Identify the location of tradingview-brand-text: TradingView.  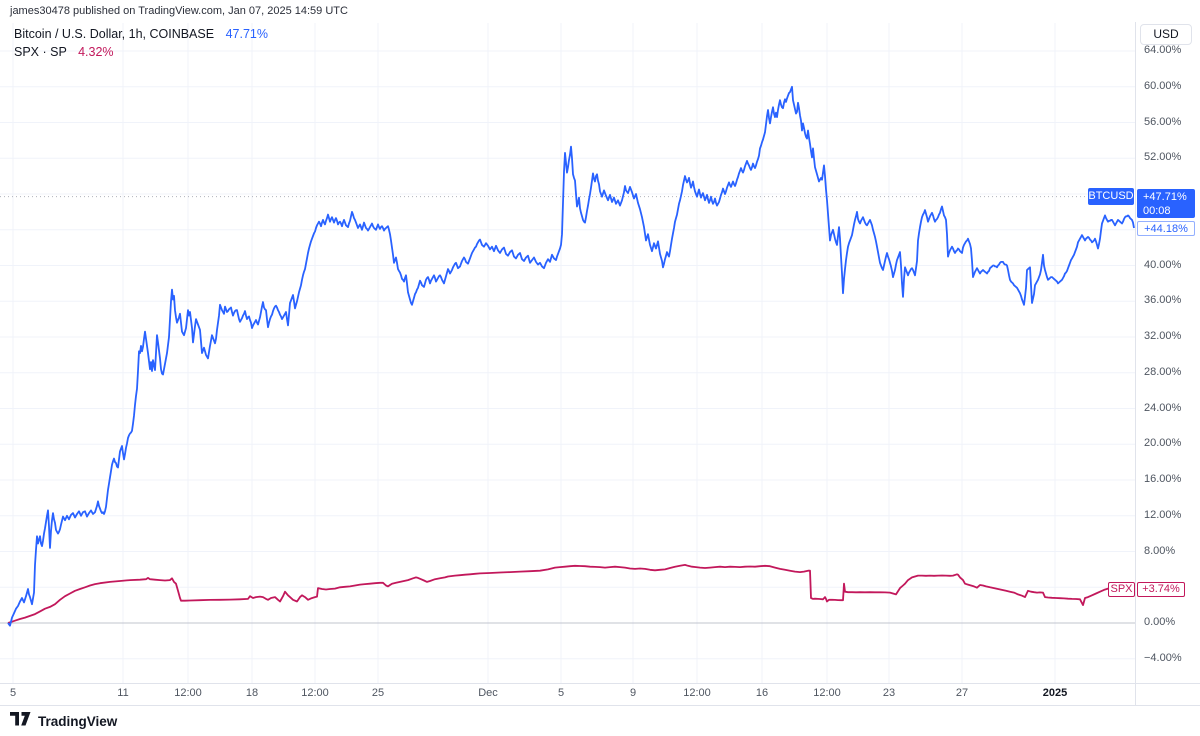
(78, 721).